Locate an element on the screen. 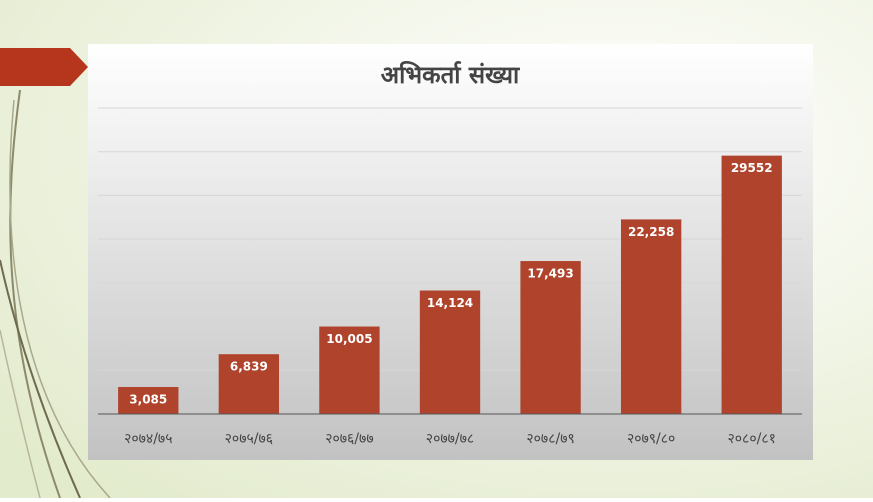  value-label: 14,124 is located at coordinates (450, 303).